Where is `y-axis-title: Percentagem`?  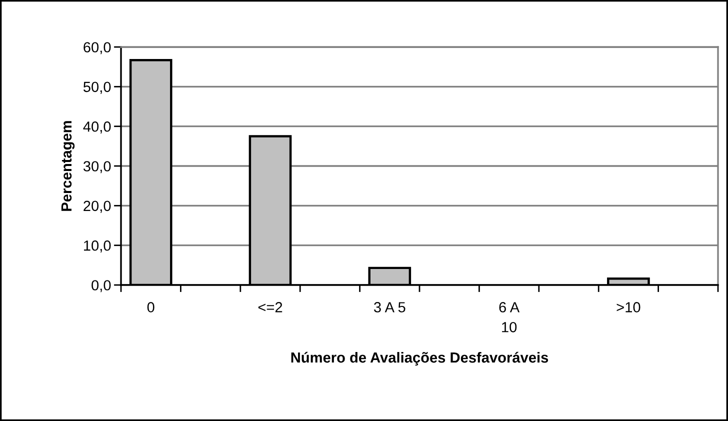 y-axis-title: Percentagem is located at coordinates (68, 166).